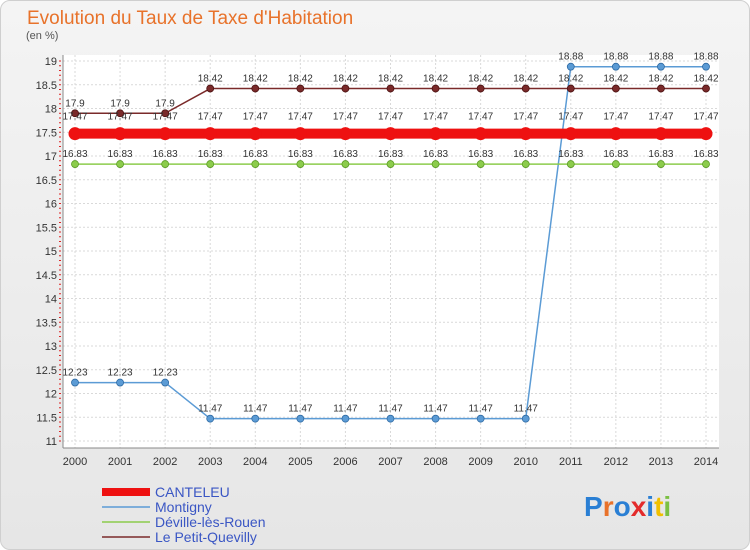 This screenshot has height=550, width=750. I want to click on y-tick-label: 14, so click(51, 300).